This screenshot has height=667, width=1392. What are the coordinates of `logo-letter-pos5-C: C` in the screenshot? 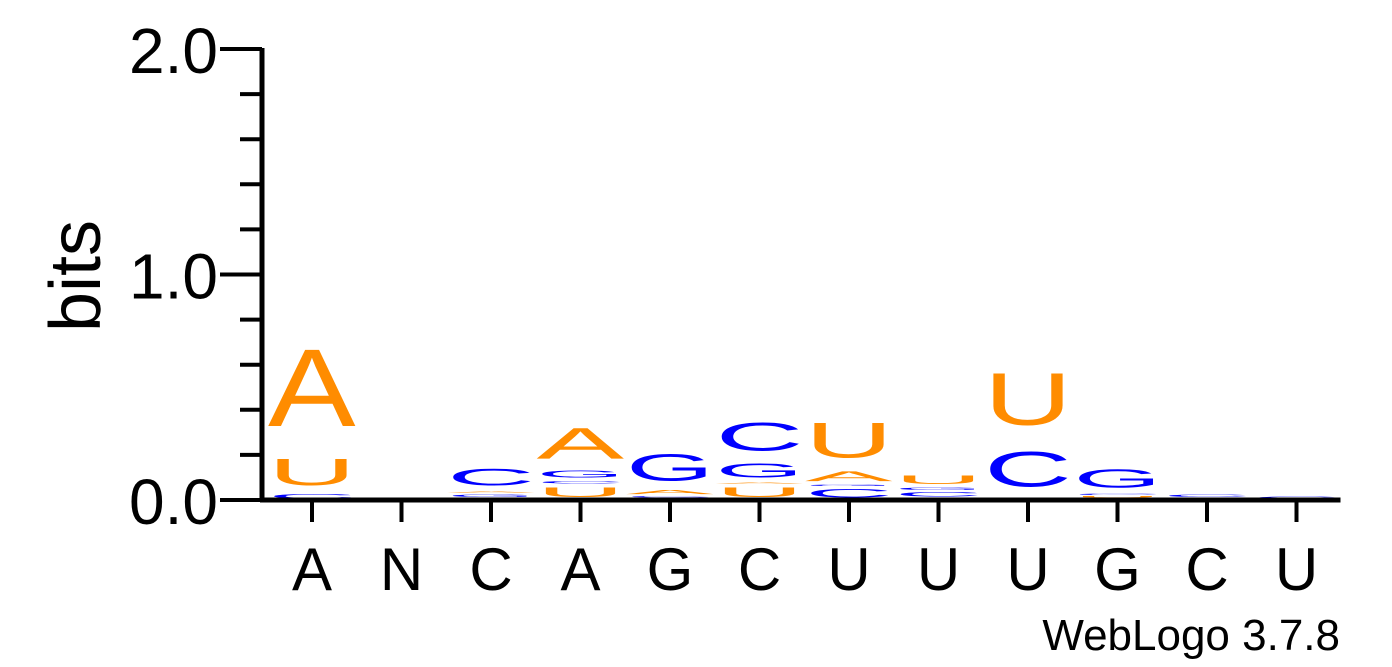 It's located at (670, 497).